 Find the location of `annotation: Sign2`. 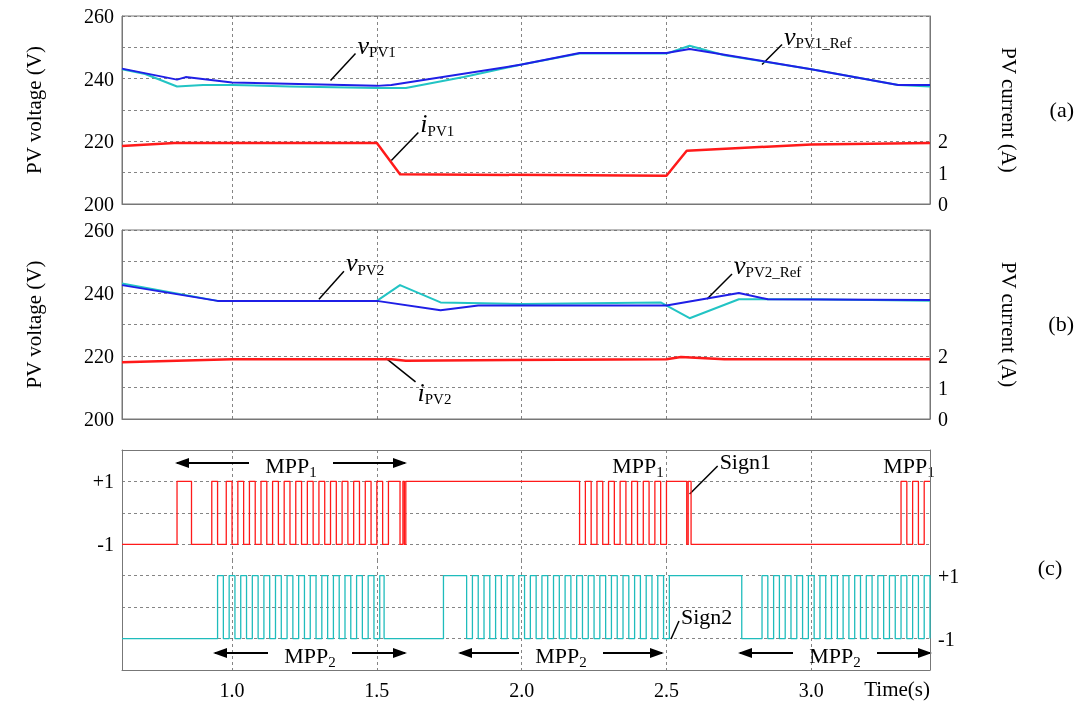

annotation: Sign2 is located at coordinates (707, 616).